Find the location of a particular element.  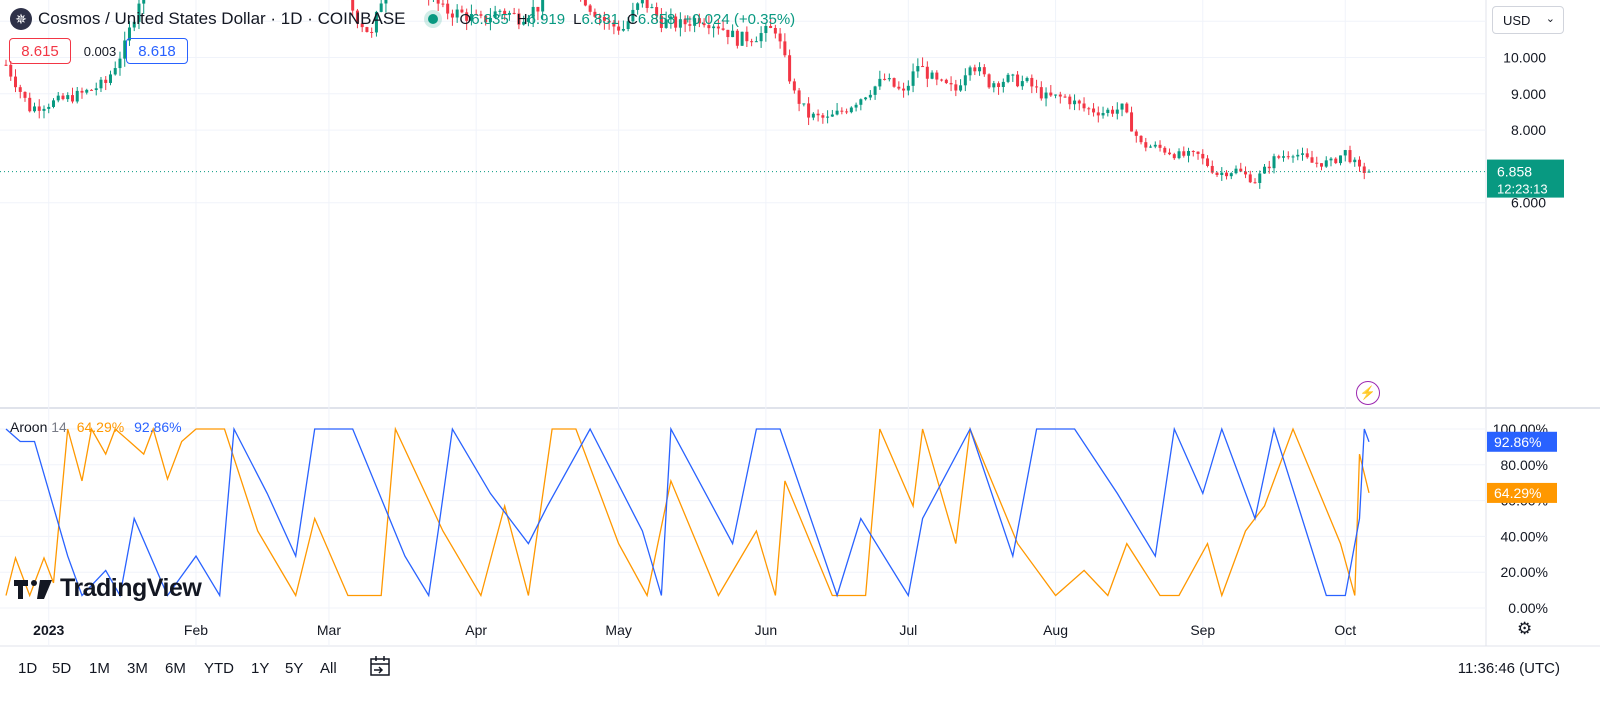

time-tick-label: Oct is located at coordinates (1345, 630).